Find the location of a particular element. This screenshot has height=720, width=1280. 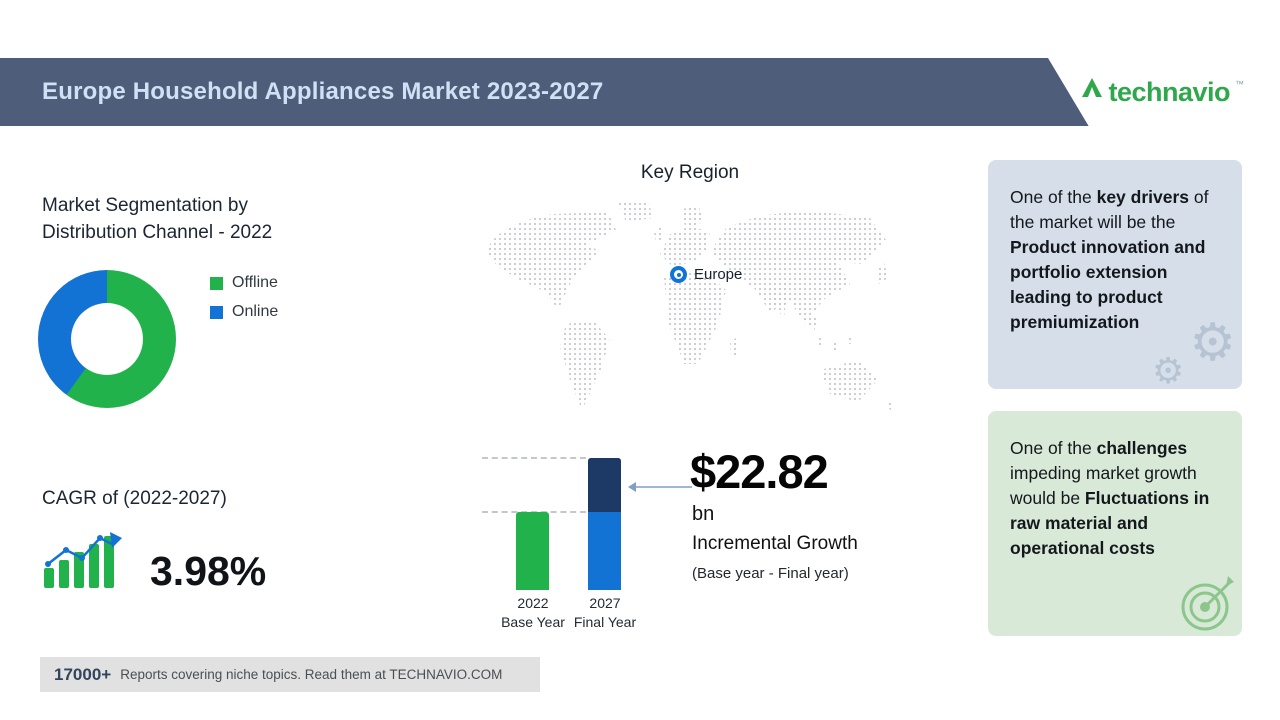

donut-chart is located at coordinates (107, 339).